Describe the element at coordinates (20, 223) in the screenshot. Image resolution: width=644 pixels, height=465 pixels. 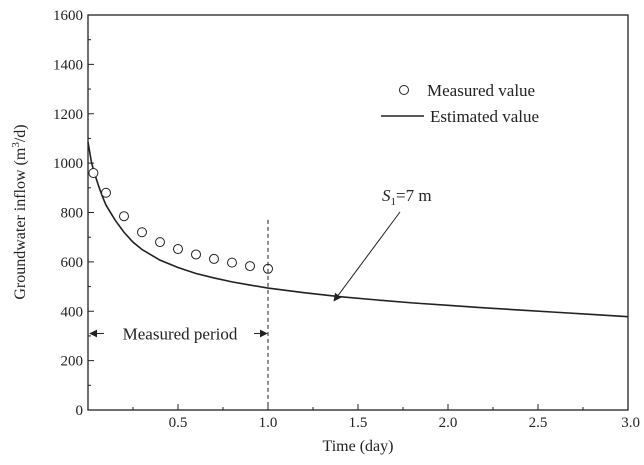
I see `y-axis-title-prefix: Groundwater inflow (m` at that location.